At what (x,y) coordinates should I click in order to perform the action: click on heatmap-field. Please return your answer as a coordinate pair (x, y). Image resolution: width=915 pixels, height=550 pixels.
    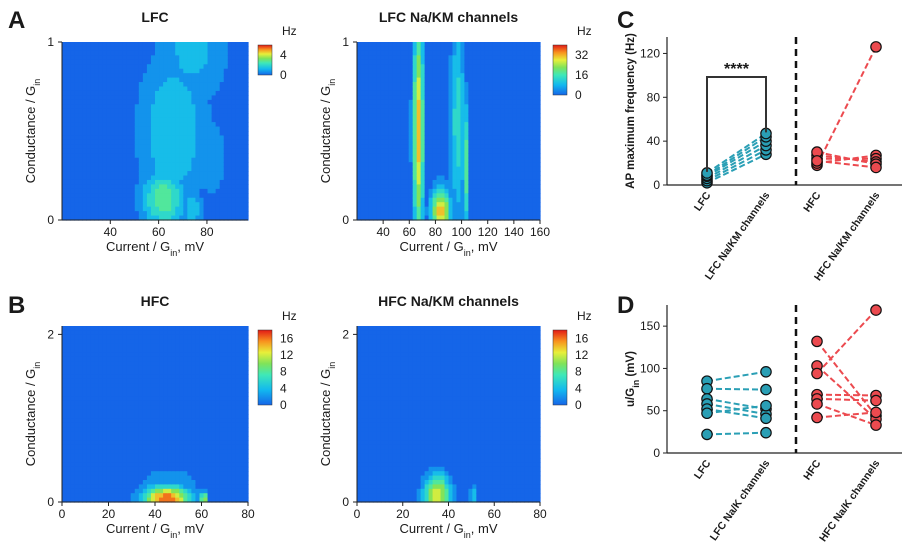
    Looking at the image, I should click on (155, 131).